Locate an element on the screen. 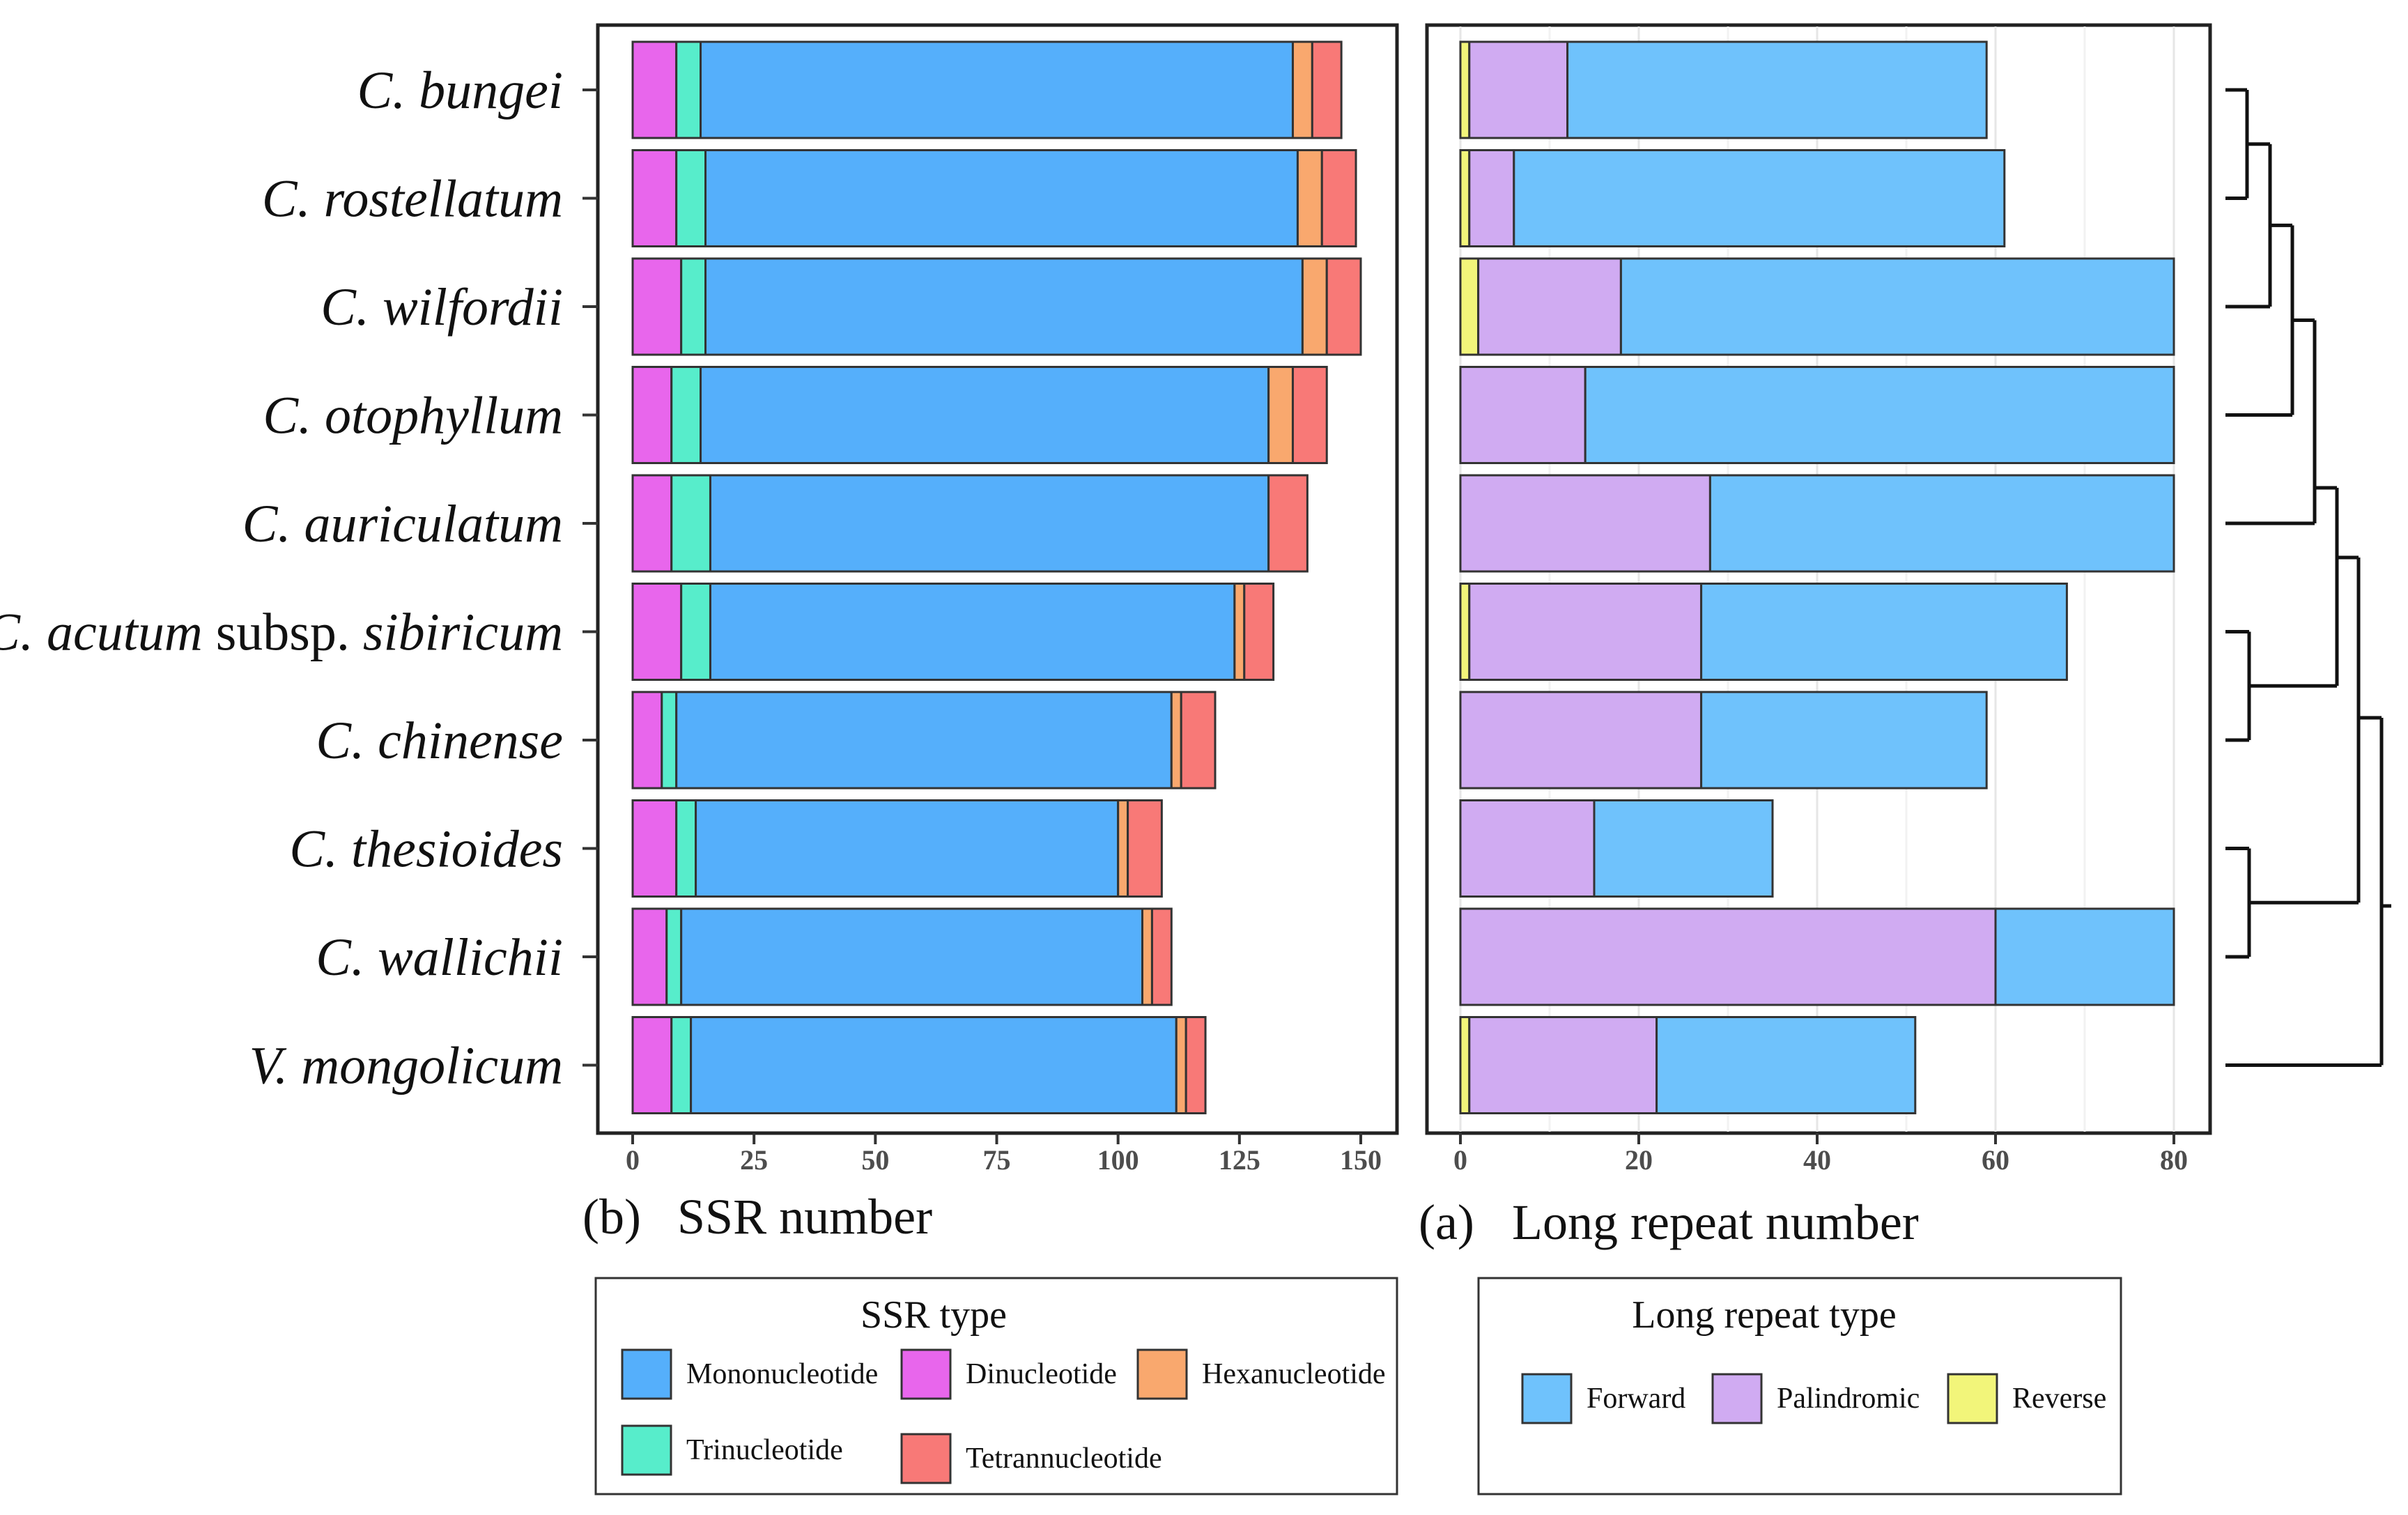  ssr-x-tick-label-125: 125 is located at coordinates (1239, 1160).